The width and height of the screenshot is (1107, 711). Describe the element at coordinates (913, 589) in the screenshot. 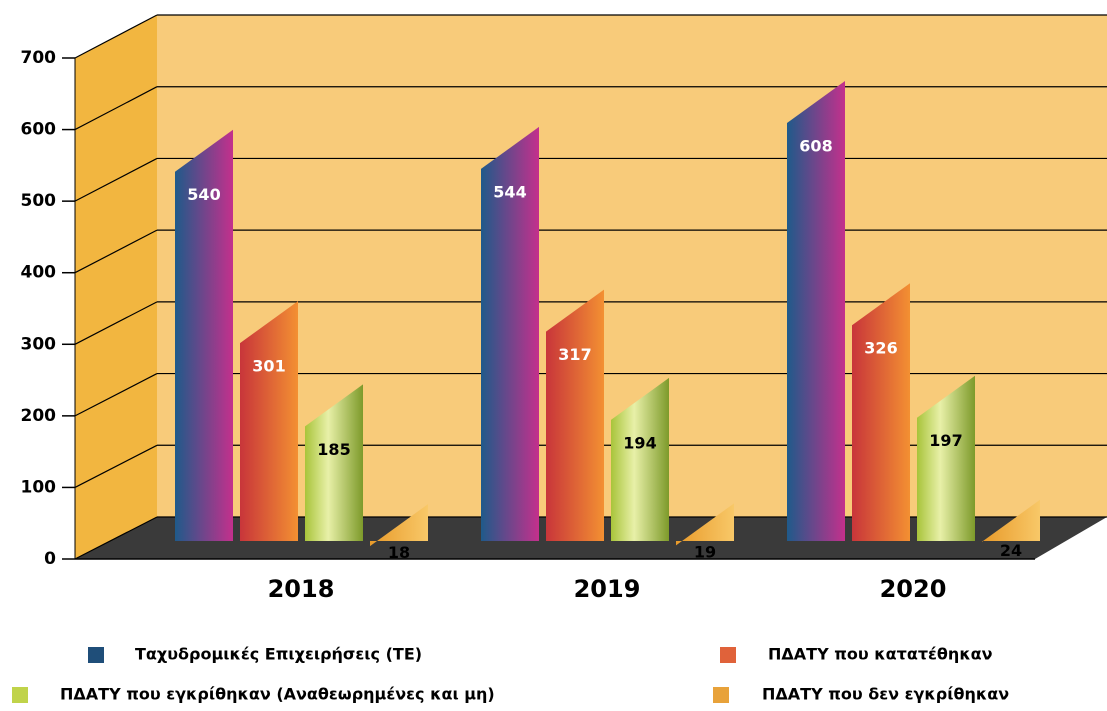

I see `x-tick-label: 2020` at that location.